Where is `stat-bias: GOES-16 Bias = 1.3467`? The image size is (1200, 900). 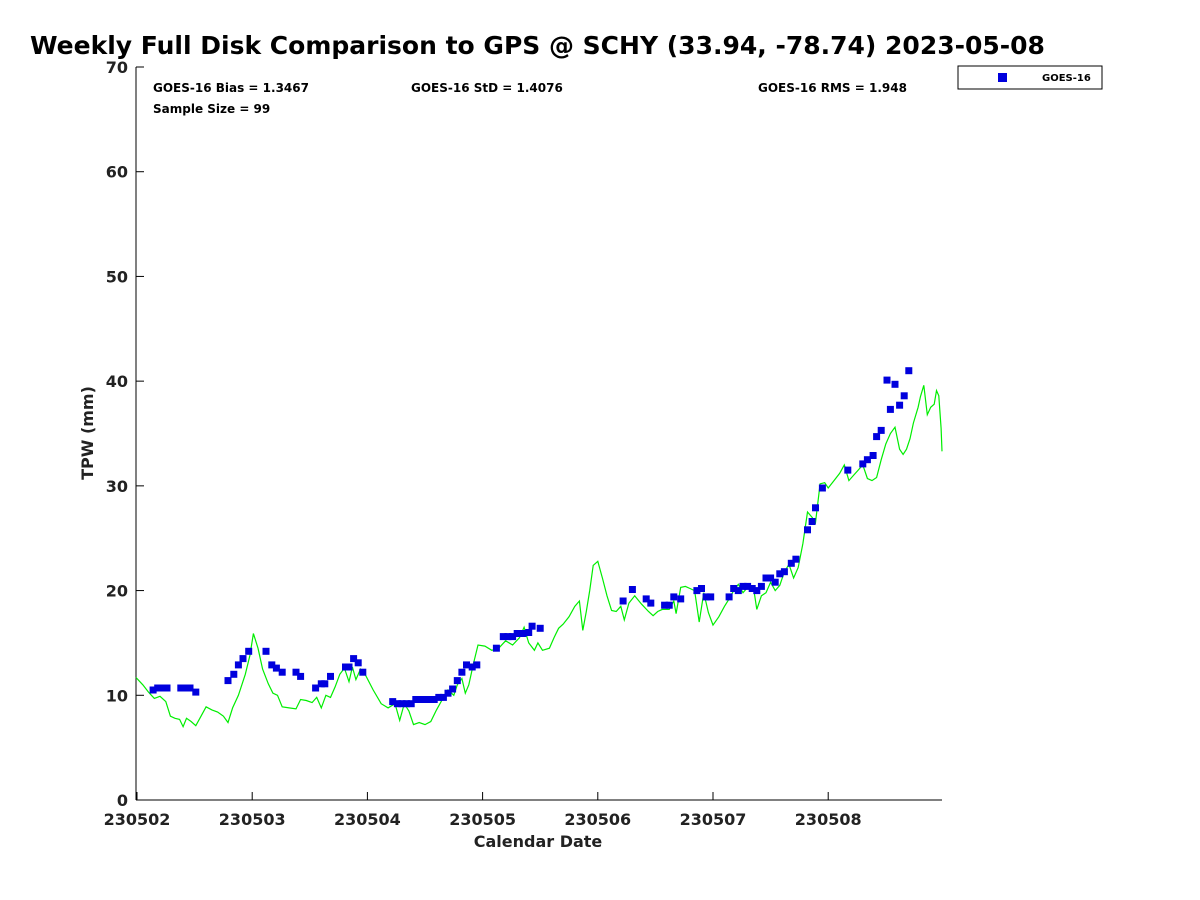
stat-bias: GOES-16 Bias = 1.3467 is located at coordinates (231, 88).